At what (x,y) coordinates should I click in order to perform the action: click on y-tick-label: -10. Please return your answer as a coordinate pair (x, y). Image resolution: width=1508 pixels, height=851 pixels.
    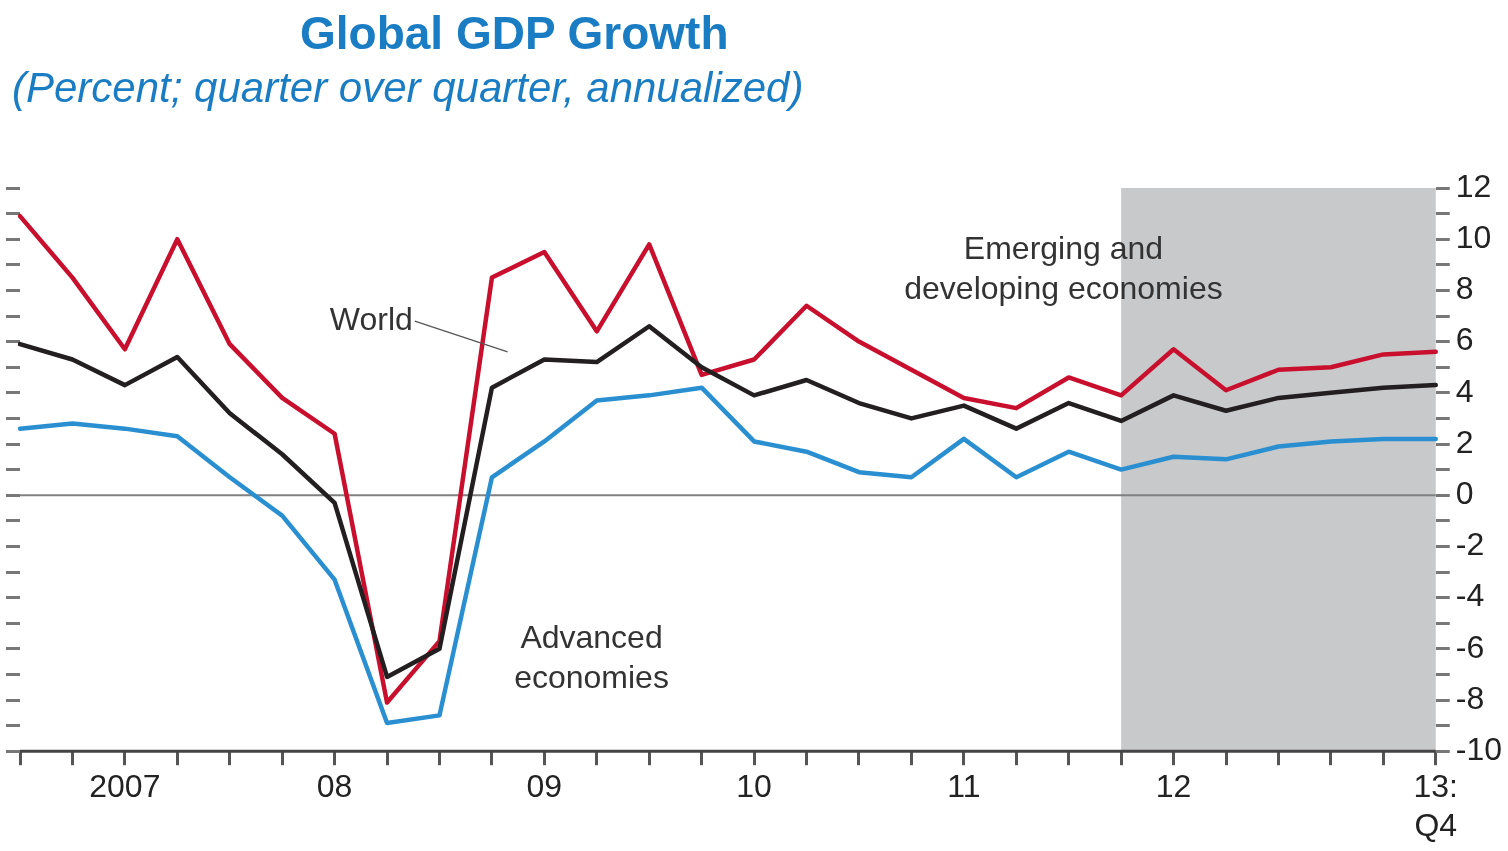
    Looking at the image, I should click on (1478, 749).